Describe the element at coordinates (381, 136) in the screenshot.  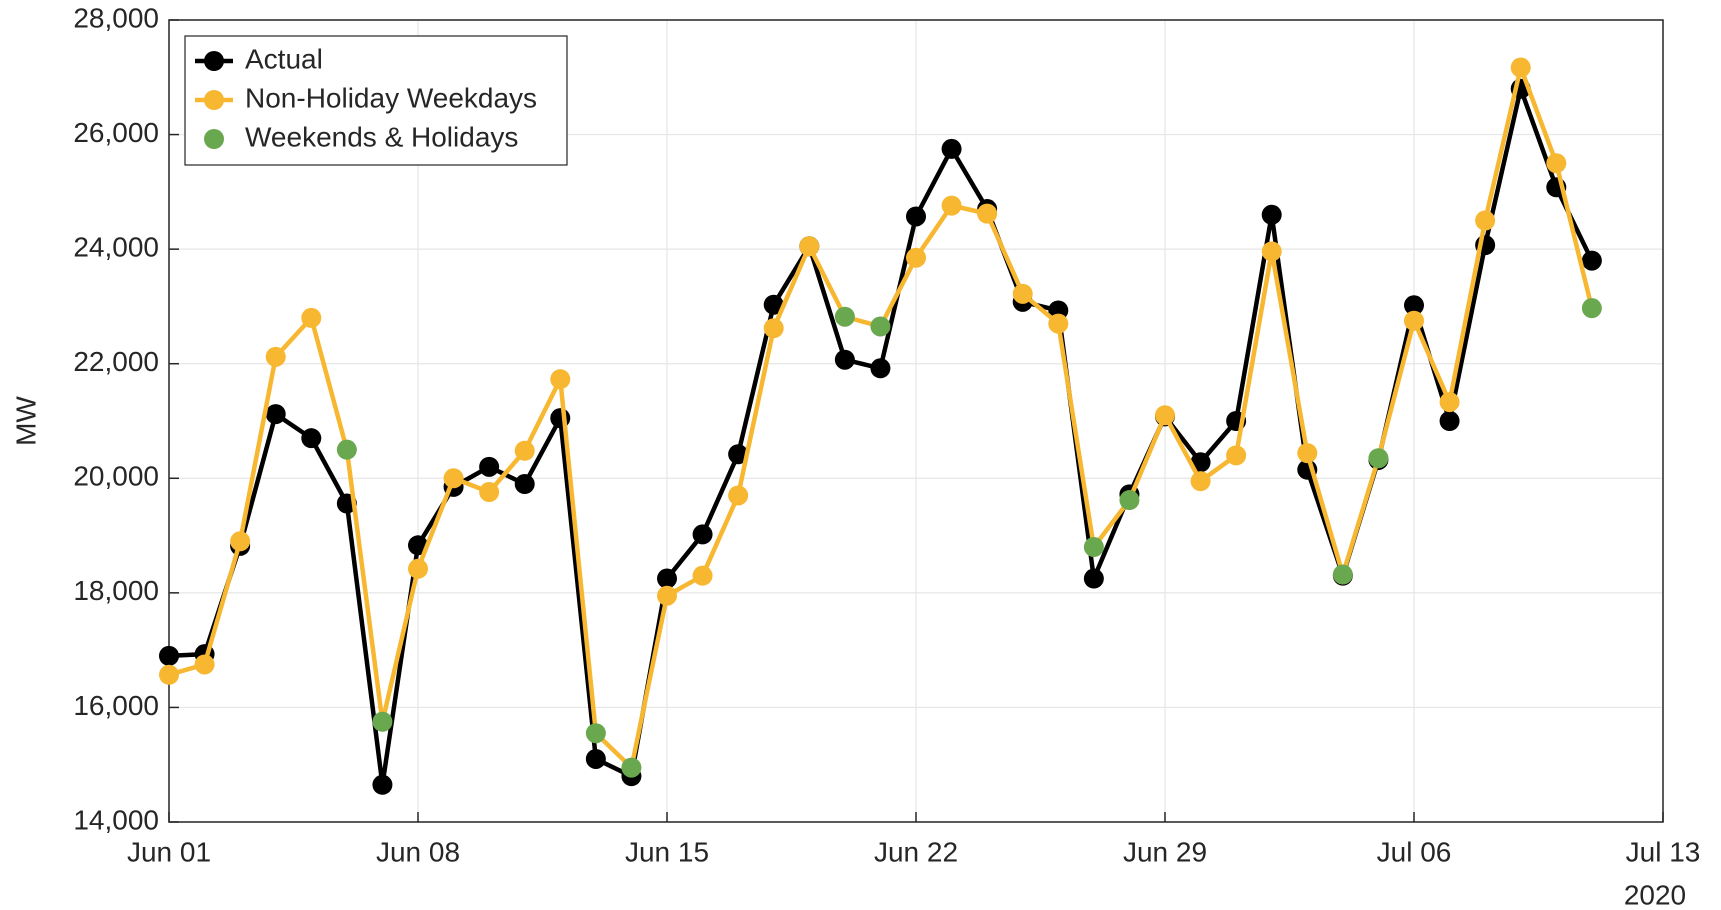
I see `legend-label: Weekends & Holidays` at that location.